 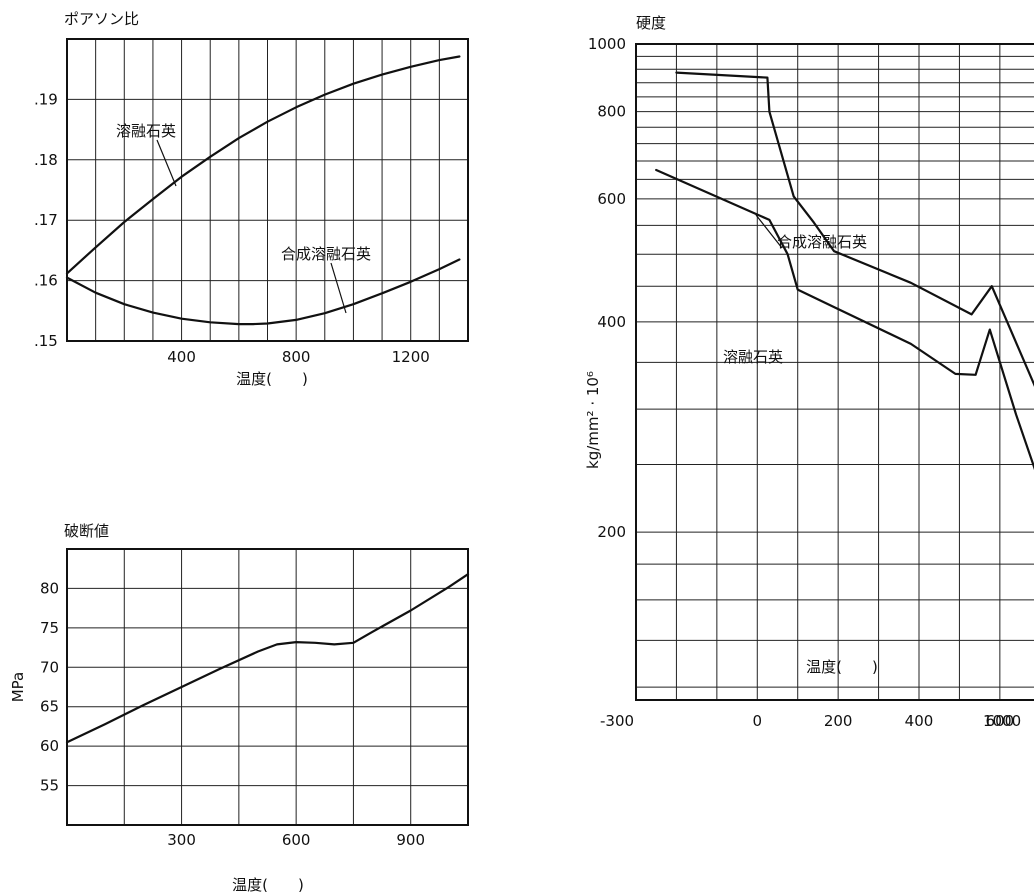 What do you see at coordinates (46, 160) in the screenshot?
I see `poisson-y-tick-label: .18` at bounding box center [46, 160].